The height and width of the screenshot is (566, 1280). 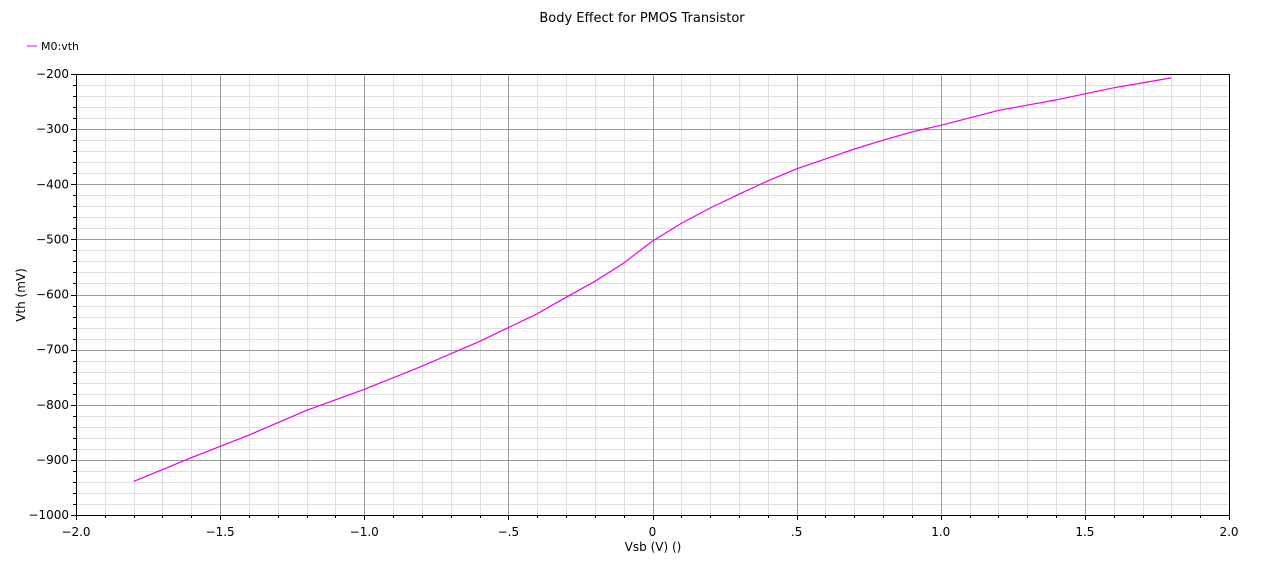 What do you see at coordinates (642, 18) in the screenshot?
I see `chart-title: Body Effect for PMOS Transistor` at bounding box center [642, 18].